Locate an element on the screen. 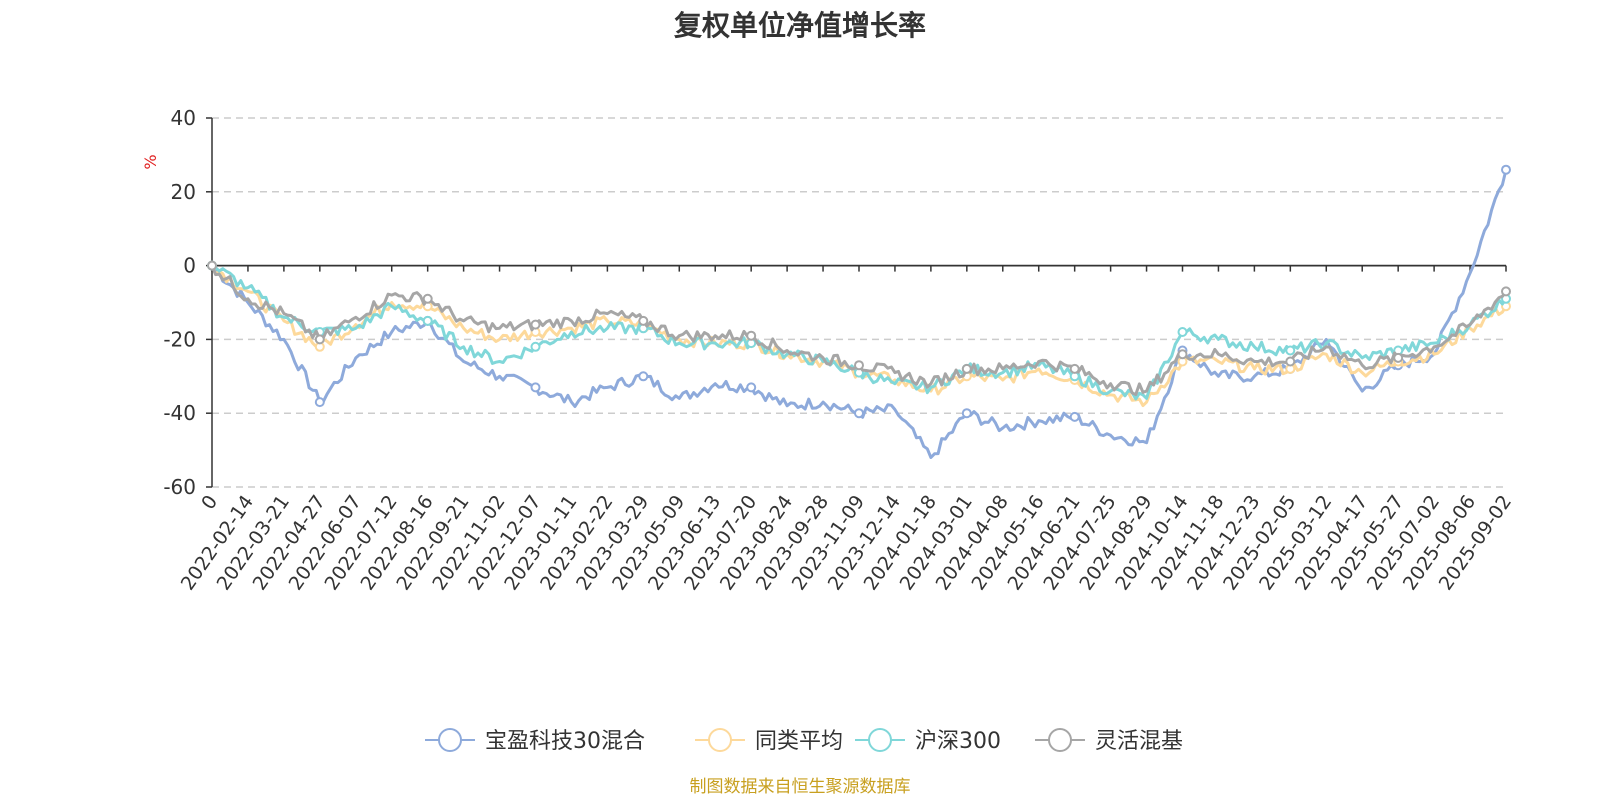 This screenshot has height=800, width=1600. legend-label: 宝盈科技30混合 is located at coordinates (565, 741).